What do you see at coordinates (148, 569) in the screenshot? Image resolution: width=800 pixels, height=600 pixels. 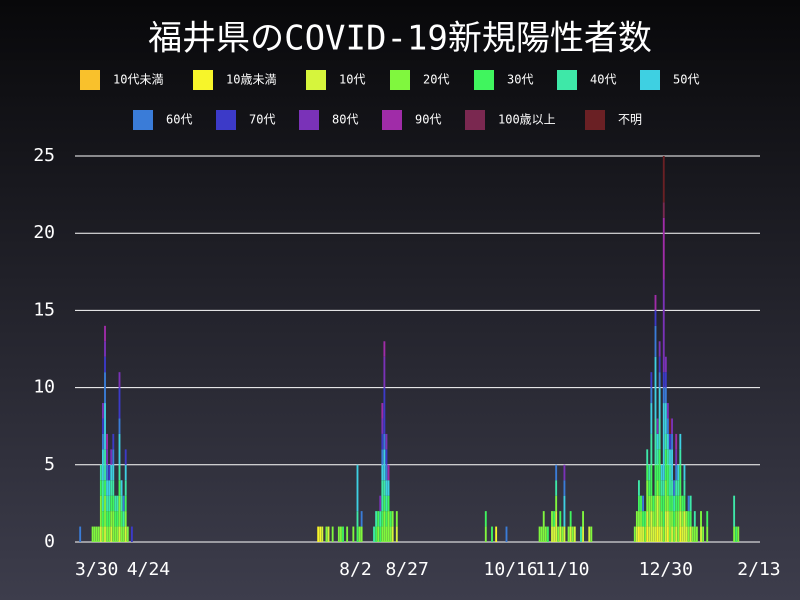 I see `x-tick-label: 4/24` at bounding box center [148, 569].